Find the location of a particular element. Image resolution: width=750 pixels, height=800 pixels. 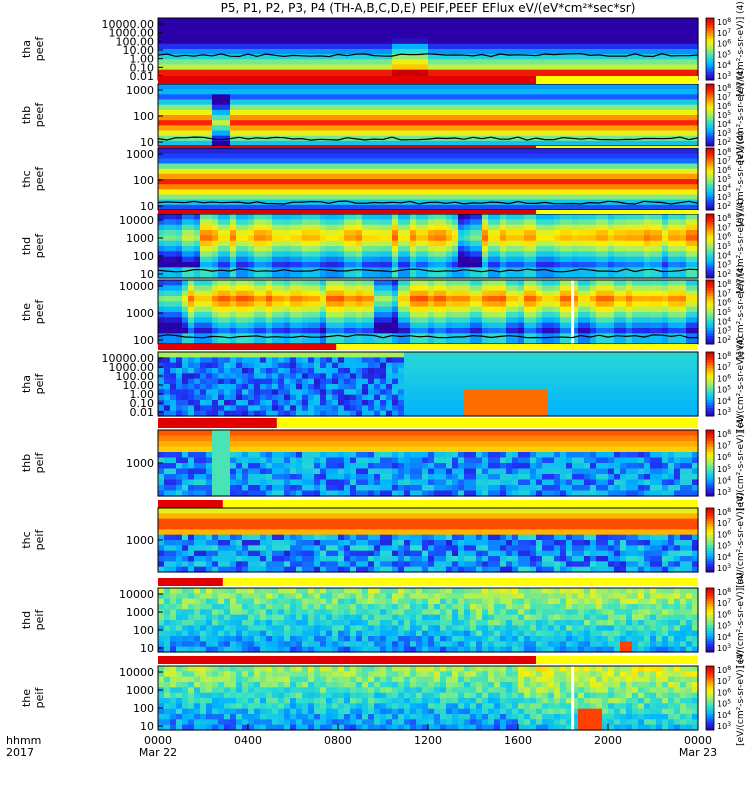

colorbar-tick-label: 103 is located at coordinates (724, 133).